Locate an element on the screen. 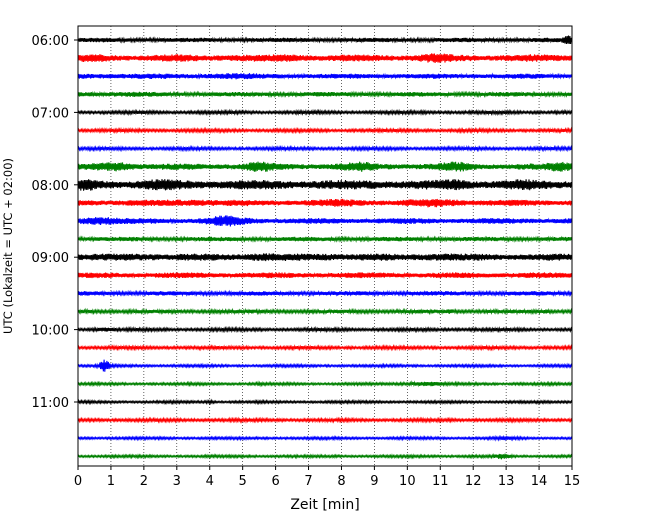  y-tick-label: 06:00 is located at coordinates (50, 41).